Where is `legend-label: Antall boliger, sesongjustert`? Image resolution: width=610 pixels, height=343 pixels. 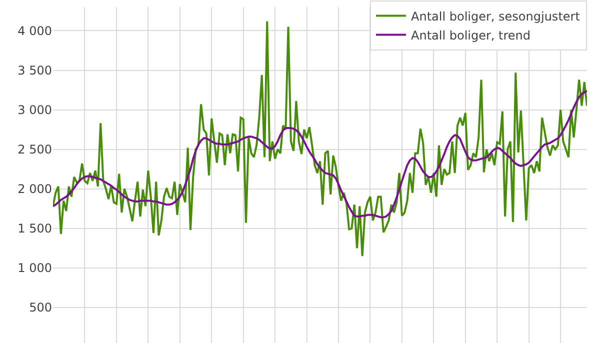 legend-label: Antall boliger, sesongjustert is located at coordinates (495, 16).